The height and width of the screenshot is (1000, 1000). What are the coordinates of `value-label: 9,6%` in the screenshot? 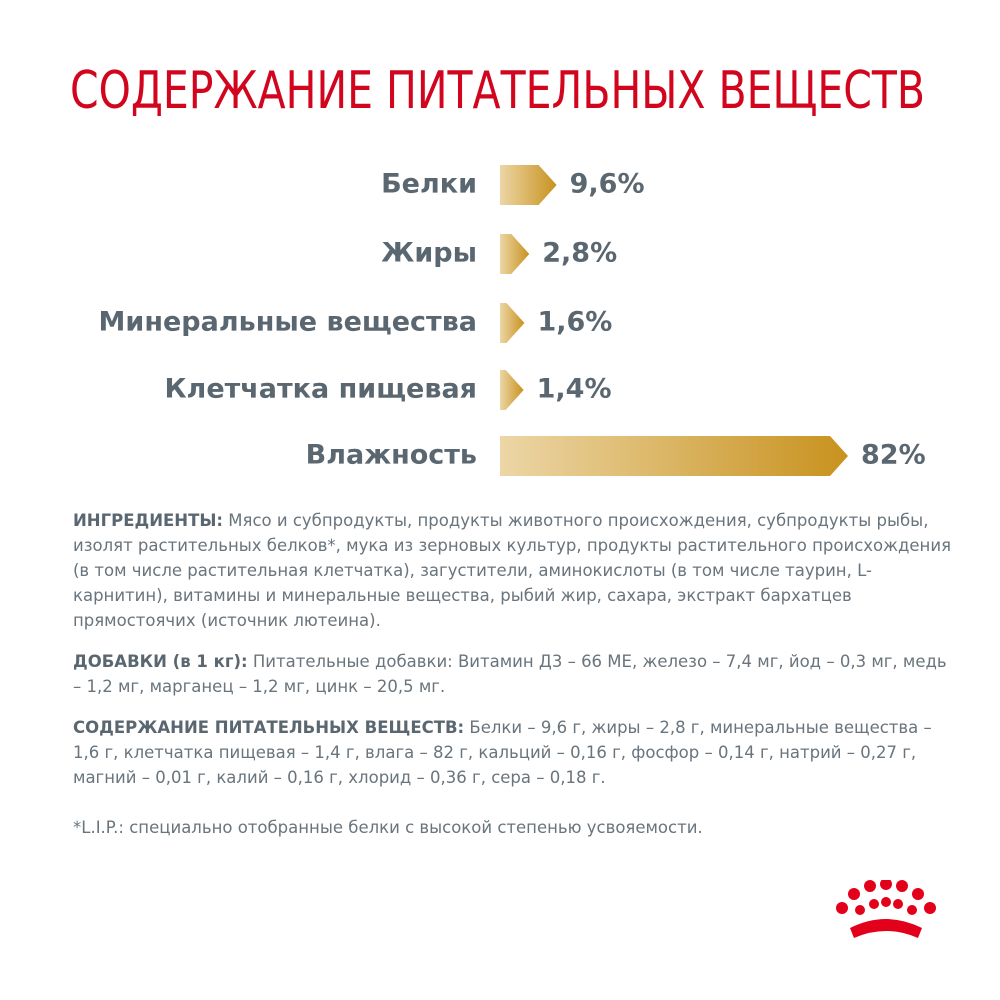 It's located at (607, 184).